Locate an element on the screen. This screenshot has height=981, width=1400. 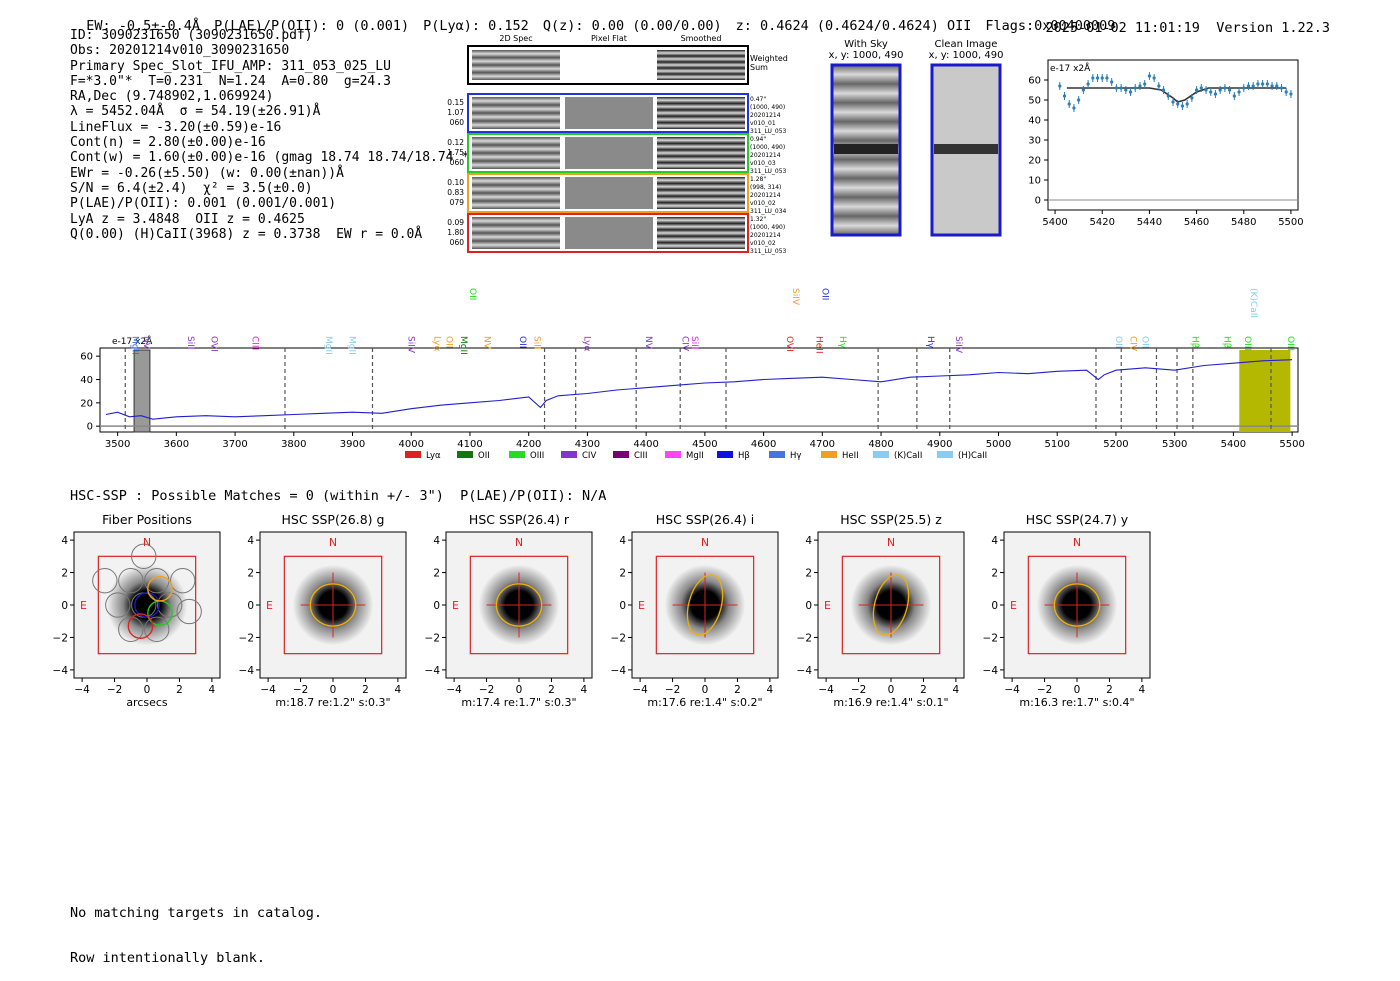
legend-label: Hβ is located at coordinates (744, 456).